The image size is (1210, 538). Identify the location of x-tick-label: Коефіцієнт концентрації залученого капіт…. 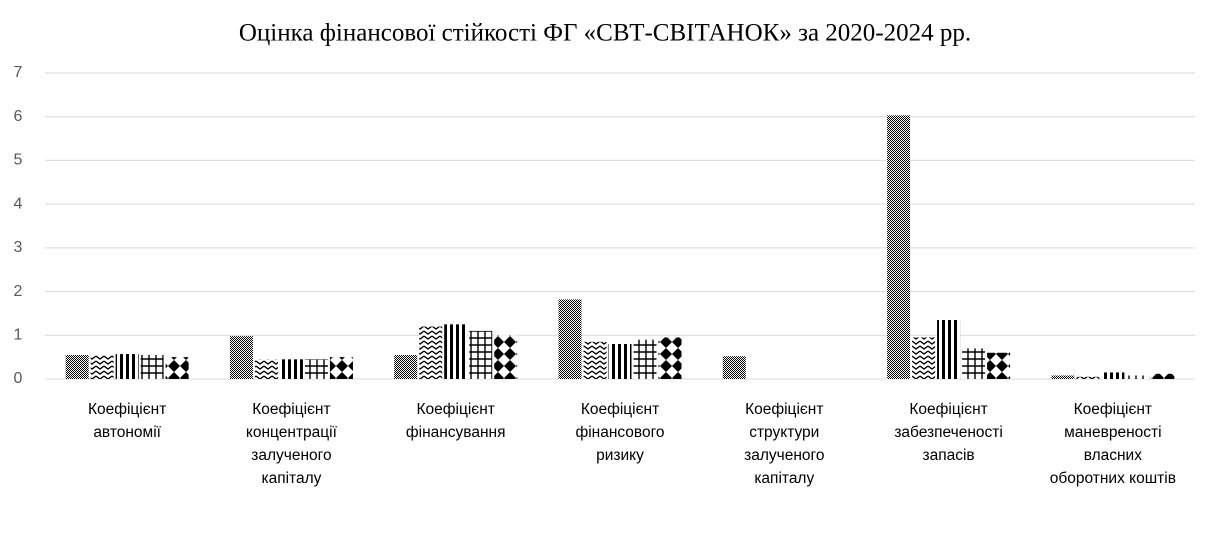
(291, 444).